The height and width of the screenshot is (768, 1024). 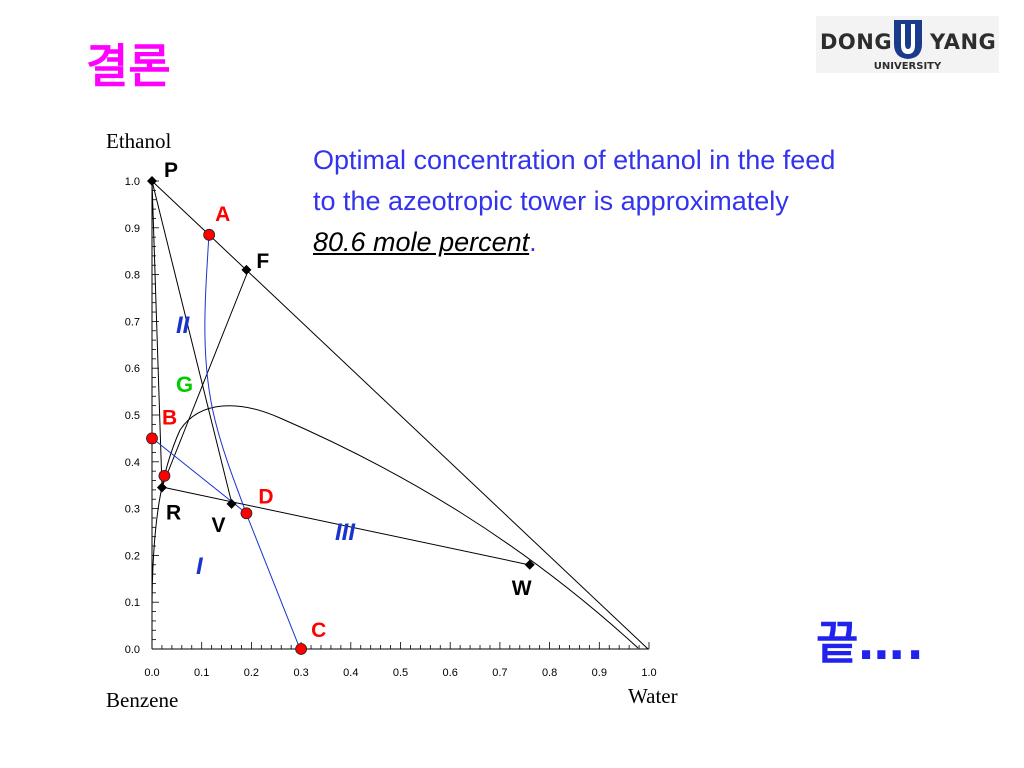 I want to click on region-label-II: II, so click(x=183, y=325).